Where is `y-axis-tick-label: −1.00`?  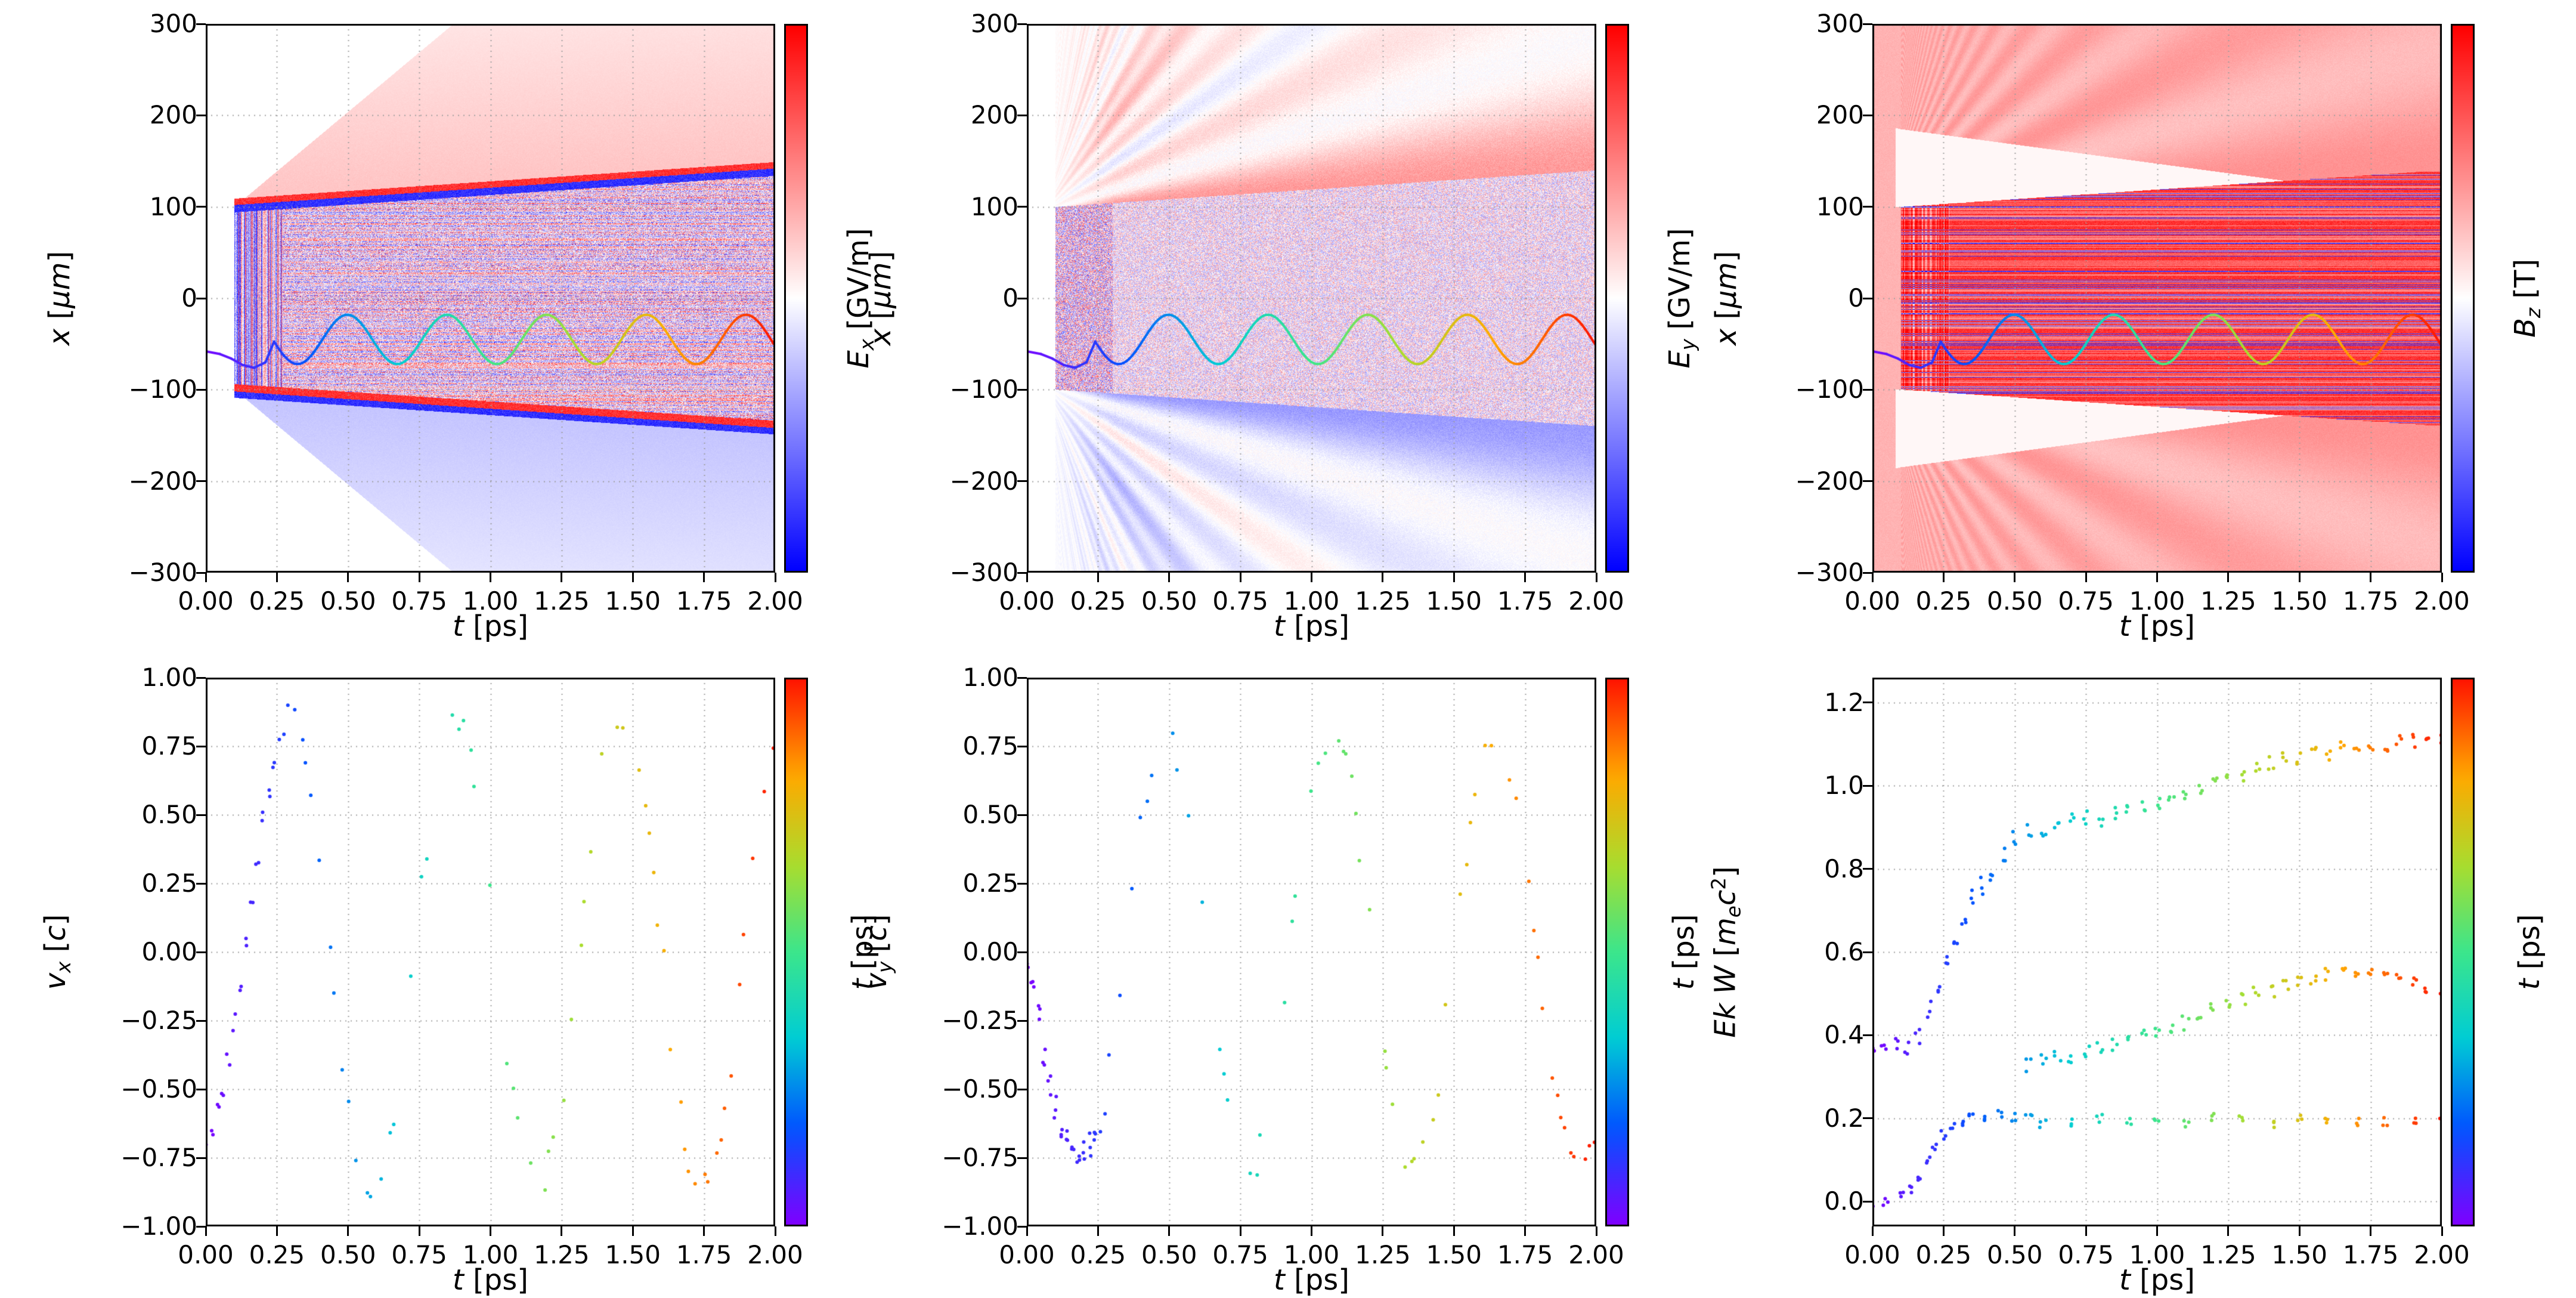
y-axis-tick-label: −1.00 is located at coordinates (980, 1226).